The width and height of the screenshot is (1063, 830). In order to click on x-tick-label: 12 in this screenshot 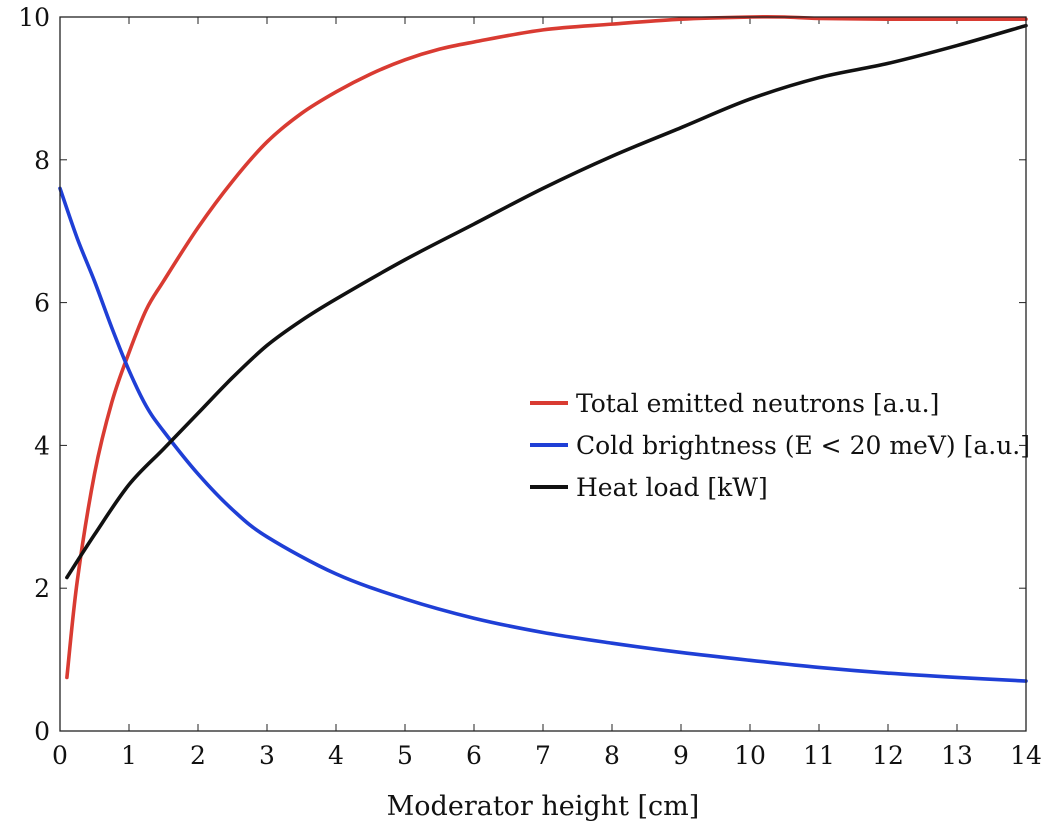, I will do `click(888, 755)`.